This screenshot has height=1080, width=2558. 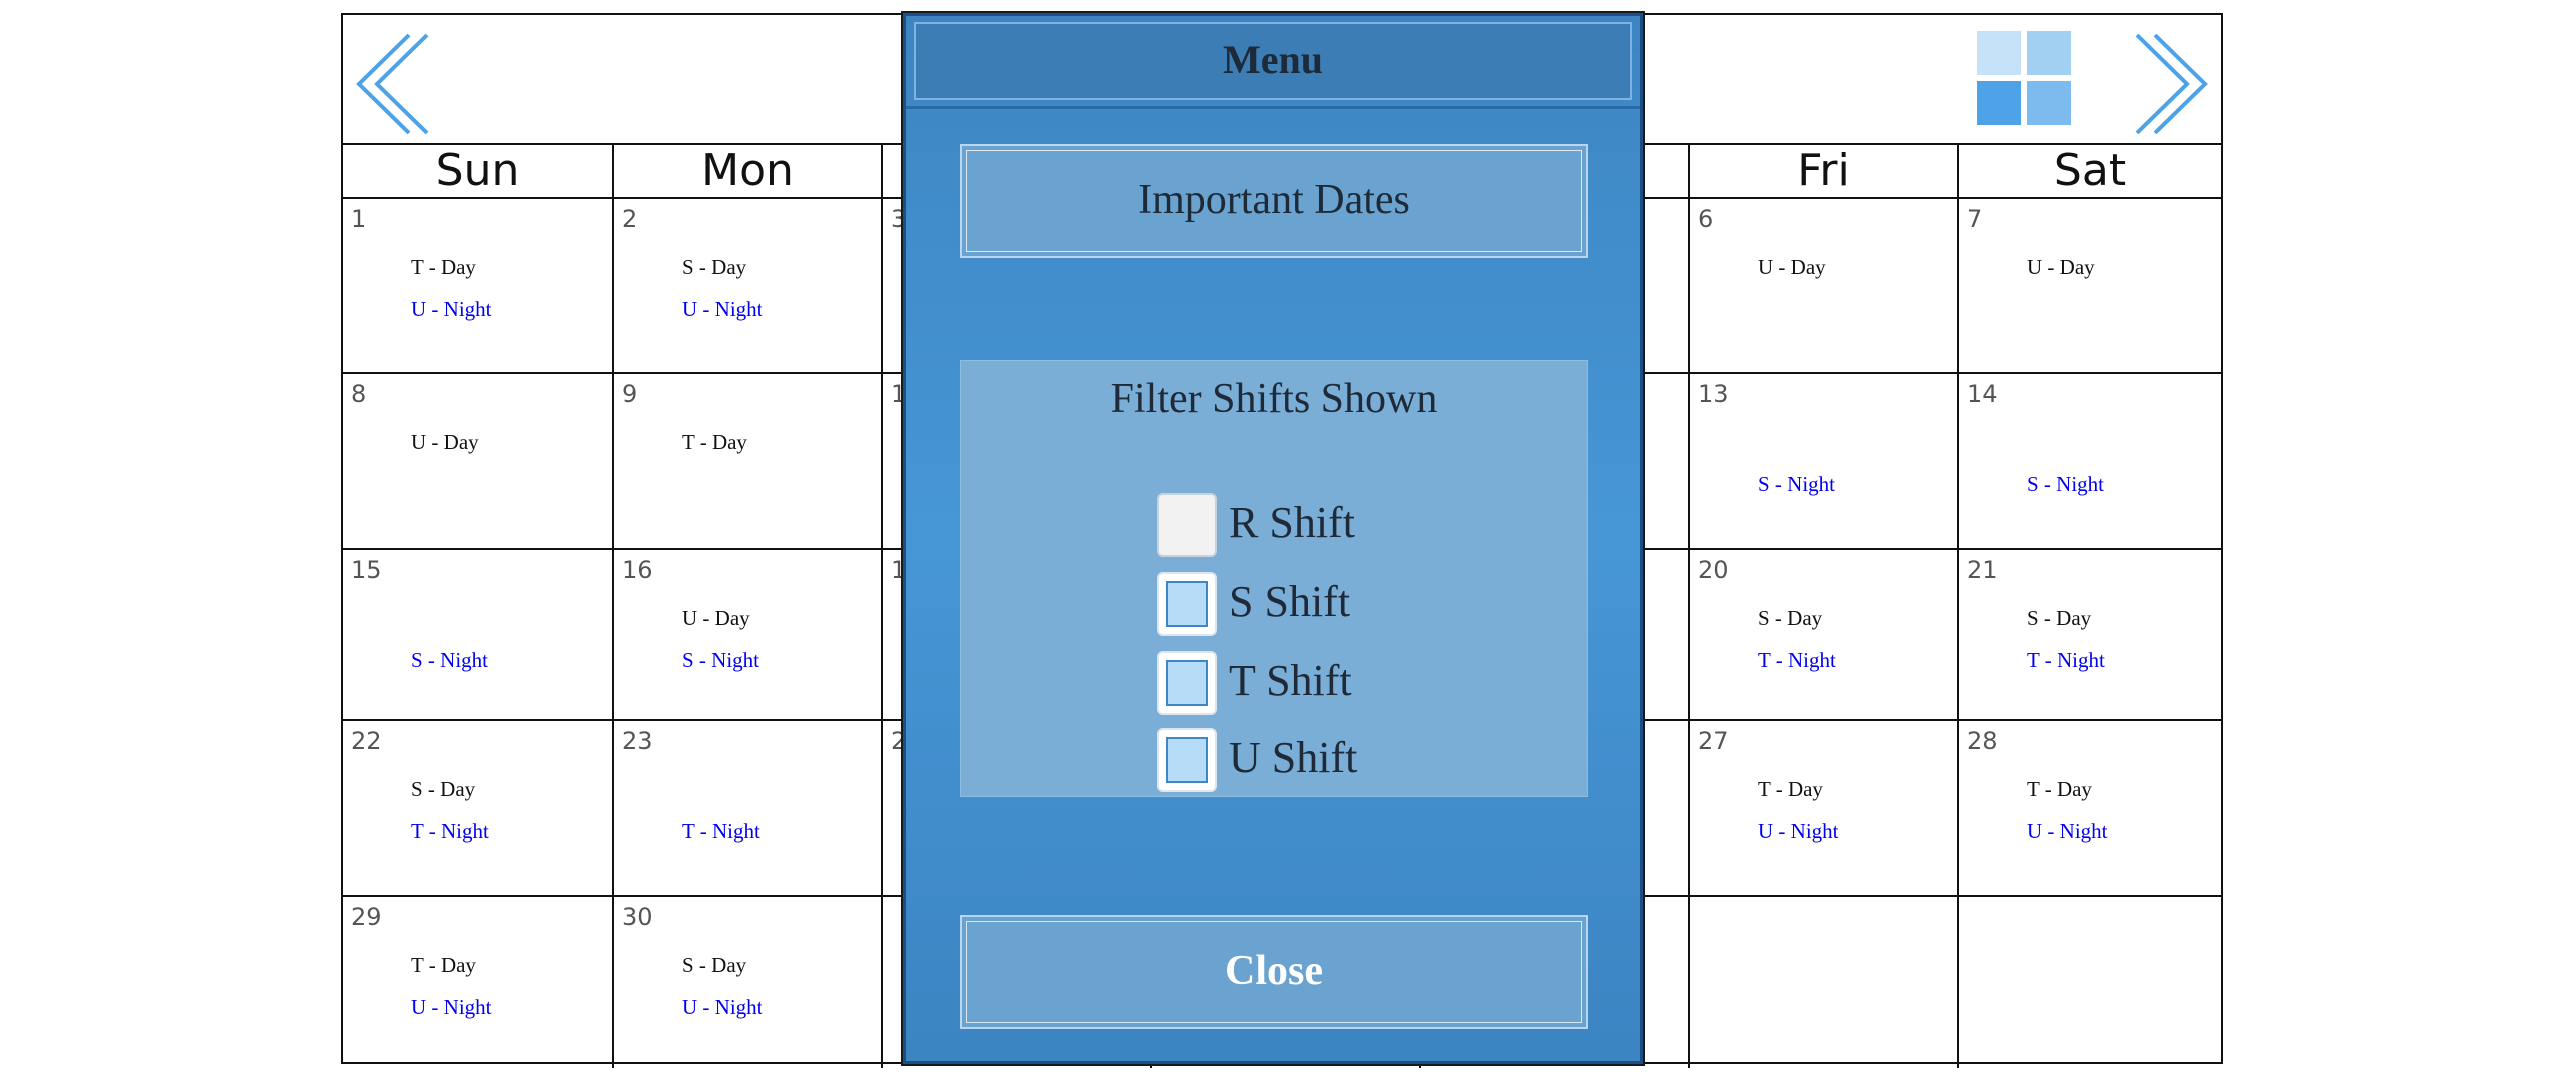 I want to click on day-cell: 20 S - Day T - Night, so click(x=1822, y=635).